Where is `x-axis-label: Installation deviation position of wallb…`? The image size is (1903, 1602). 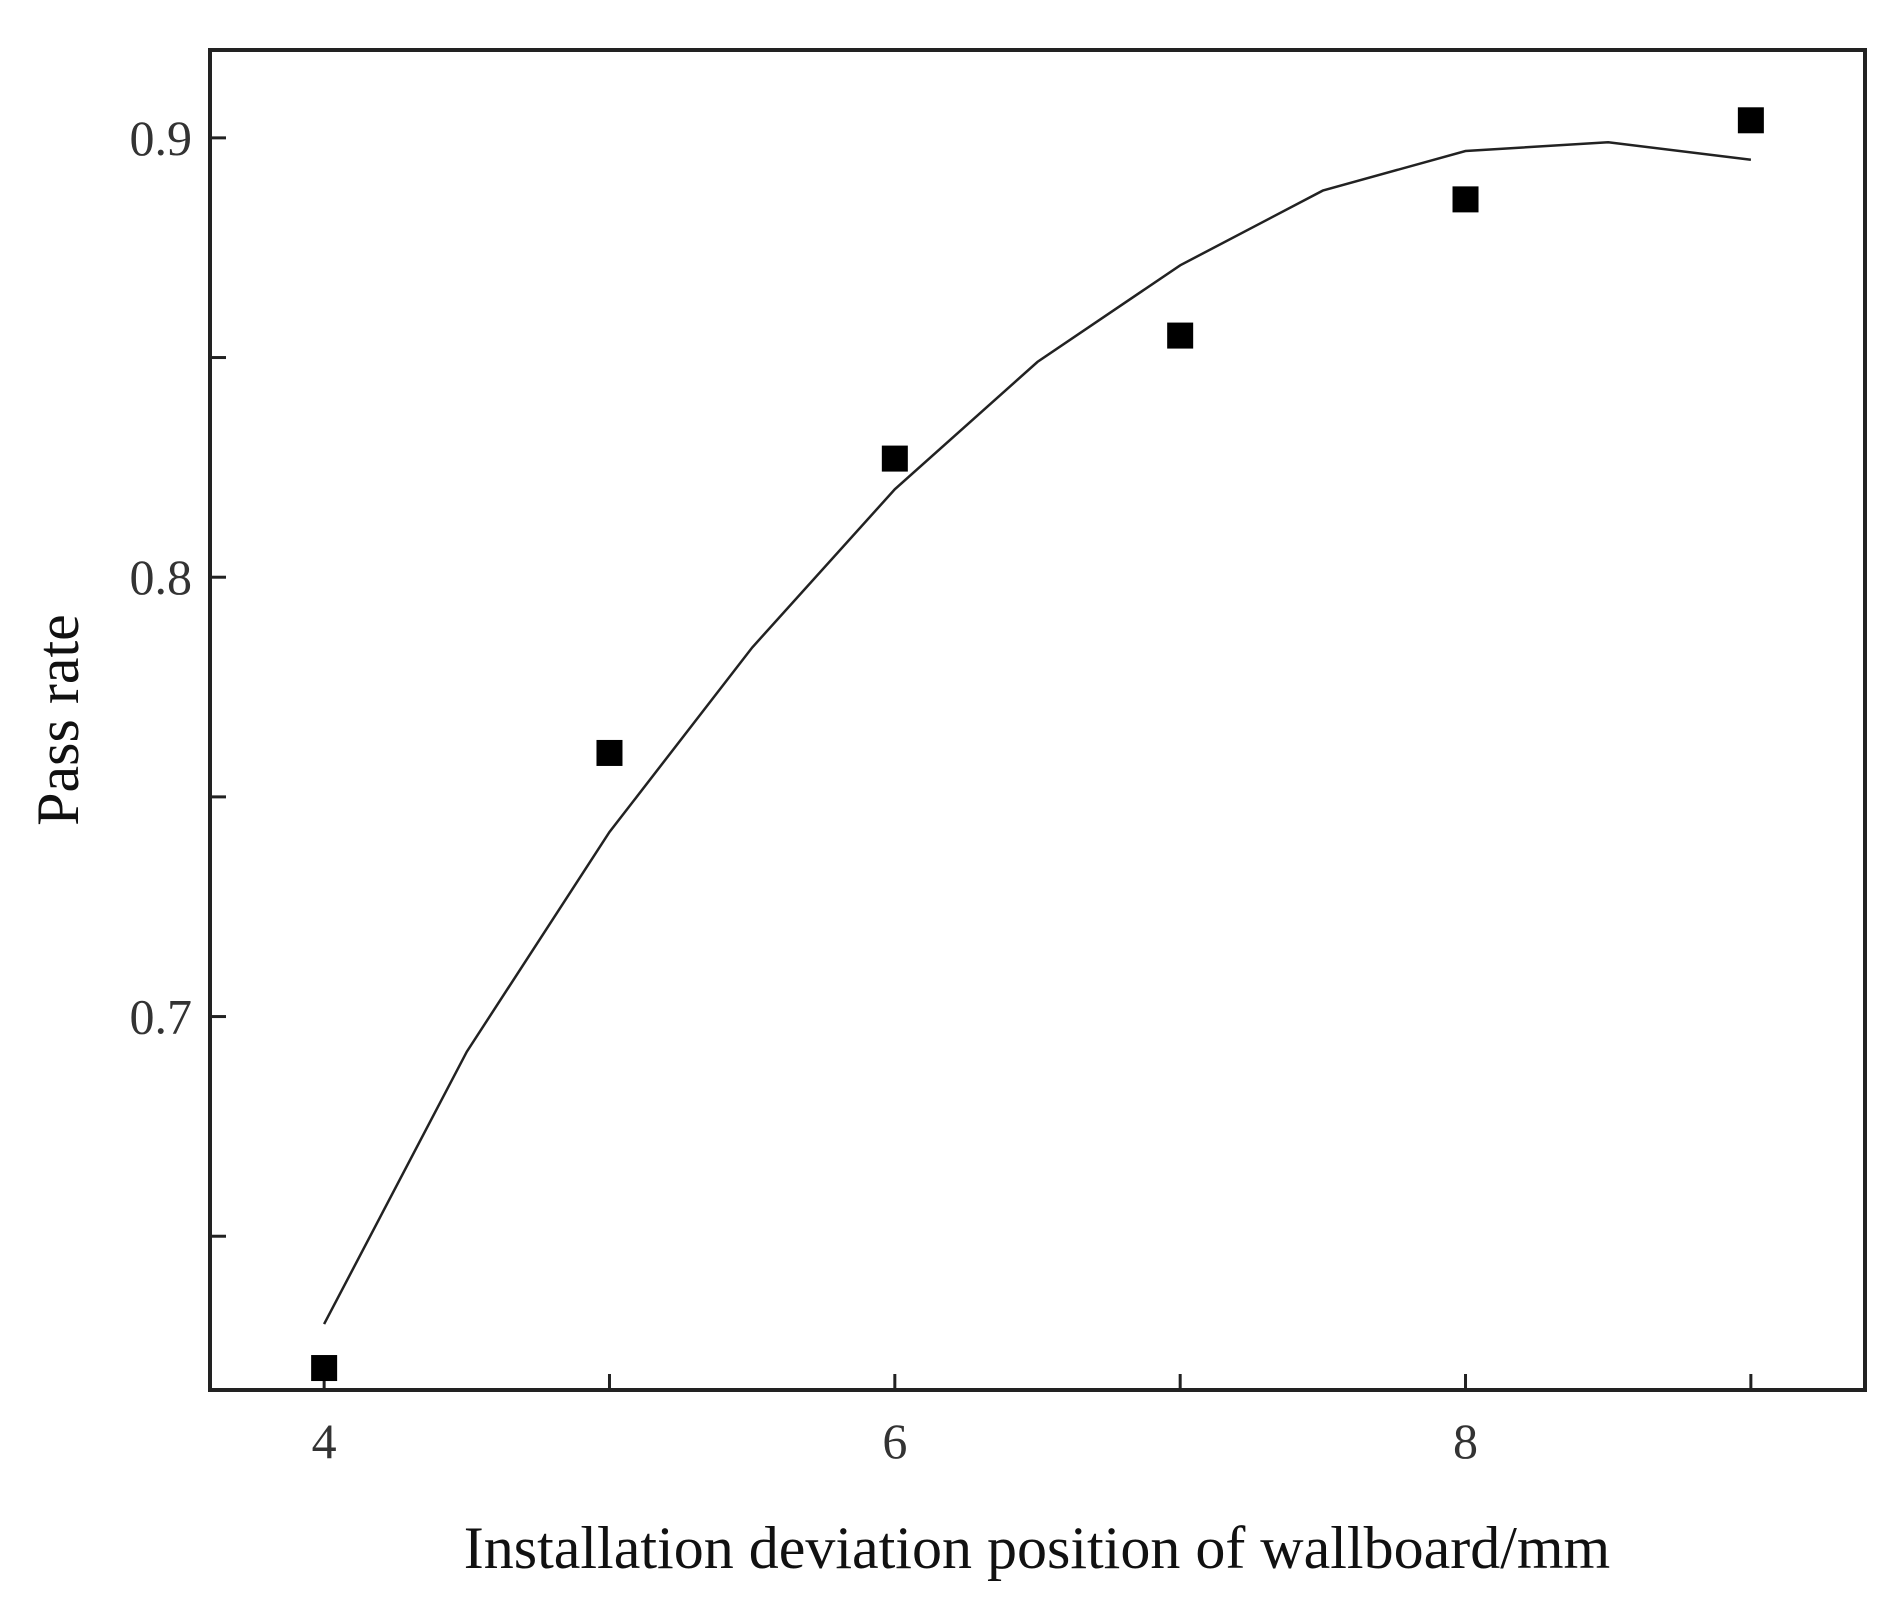
x-axis-label: Installation deviation position of wallb… is located at coordinates (1037, 1548).